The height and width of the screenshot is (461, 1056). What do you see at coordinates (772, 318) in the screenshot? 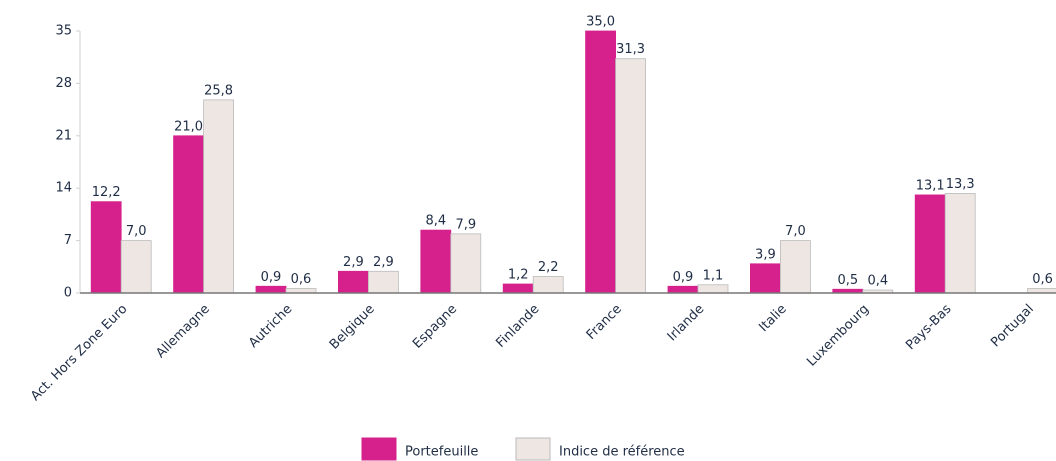
I see `x-tick-label: Italie` at bounding box center [772, 318].